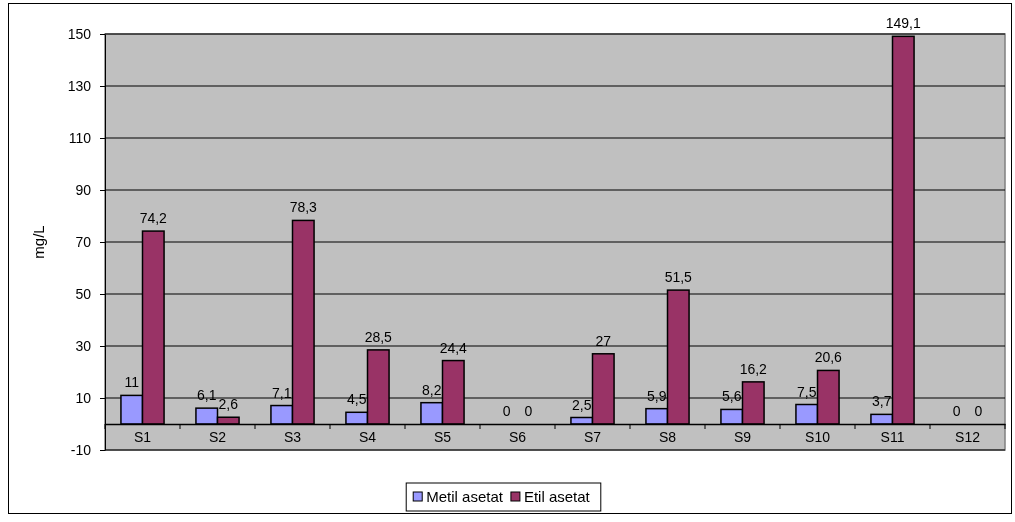 This screenshot has height=522, width=1015. What do you see at coordinates (303, 207) in the screenshot?
I see `data-label: 78,3` at bounding box center [303, 207].